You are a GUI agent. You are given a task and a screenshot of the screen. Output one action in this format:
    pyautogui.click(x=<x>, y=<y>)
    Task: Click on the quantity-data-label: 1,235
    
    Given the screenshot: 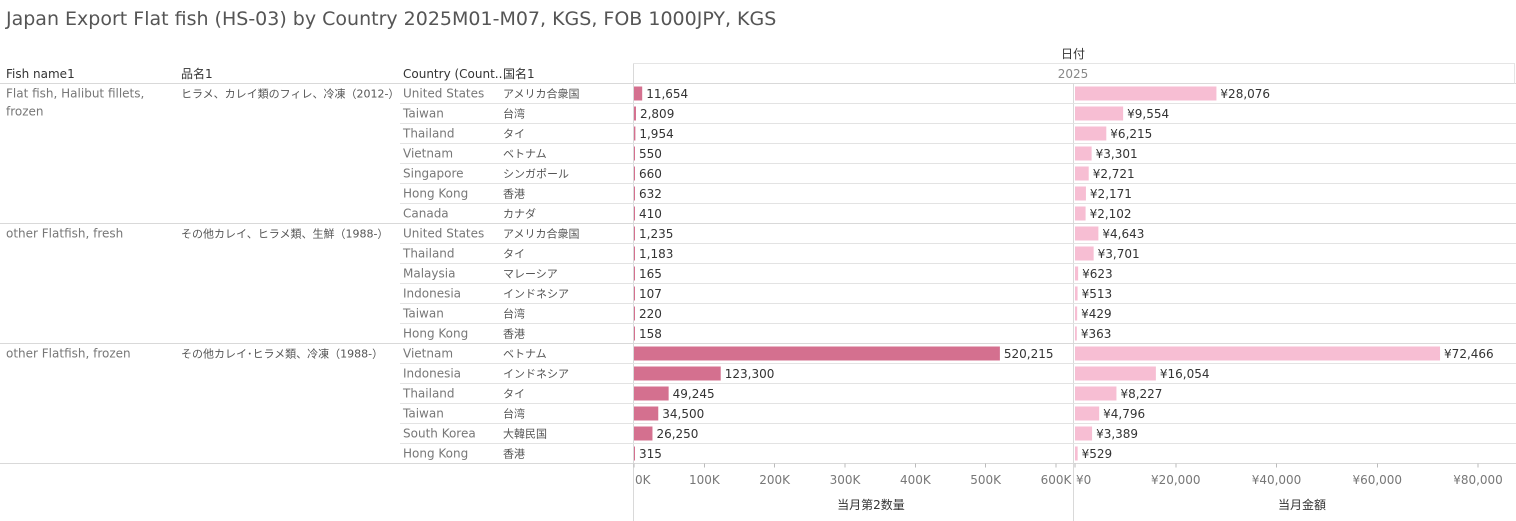 What is the action you would take?
    pyautogui.click(x=656, y=234)
    